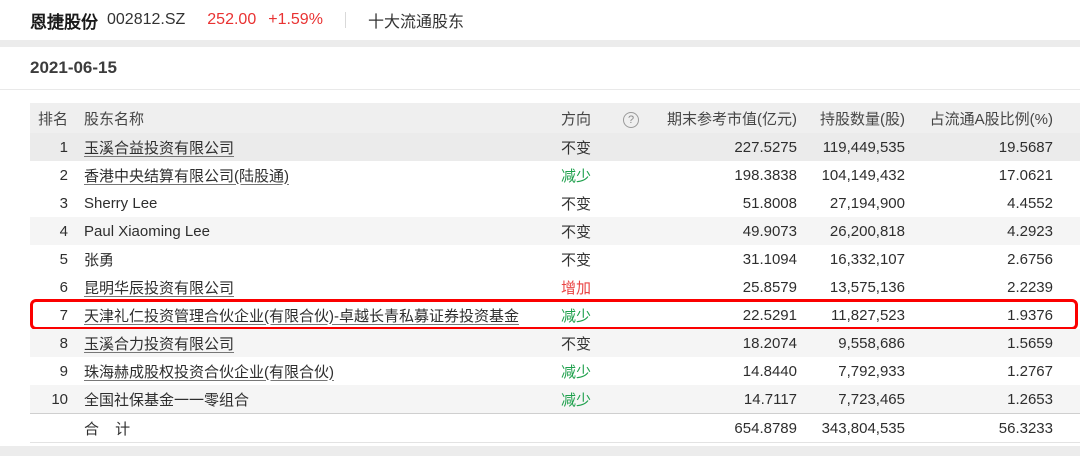 Image resolution: width=1080 pixels, height=456 pixels. What do you see at coordinates (631, 120) in the screenshot?
I see `help-icon: ?` at bounding box center [631, 120].